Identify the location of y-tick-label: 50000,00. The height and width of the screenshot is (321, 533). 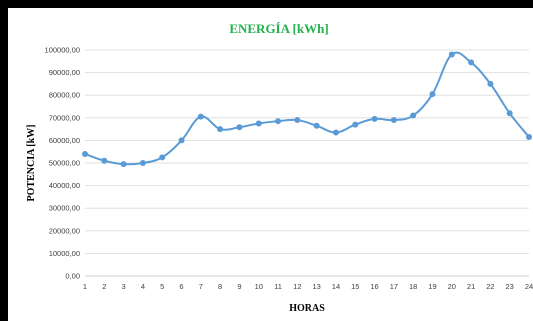
(64, 163).